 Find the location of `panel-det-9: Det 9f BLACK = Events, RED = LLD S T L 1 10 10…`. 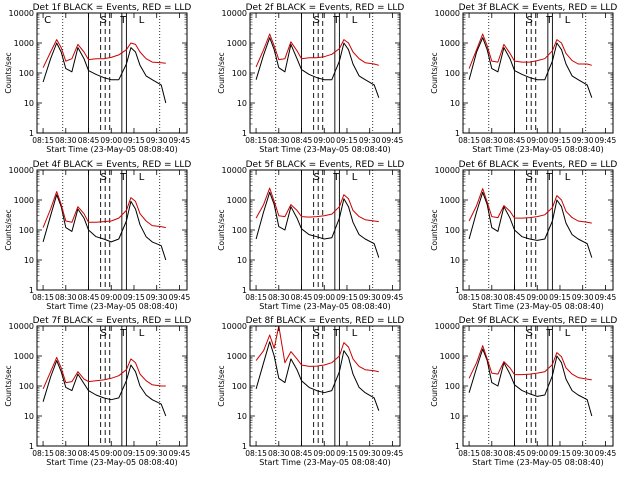

panel-det-9: Det 9f BLACK = Events, RED = LLD S T L 1 10 10… is located at coordinates (523, 391).